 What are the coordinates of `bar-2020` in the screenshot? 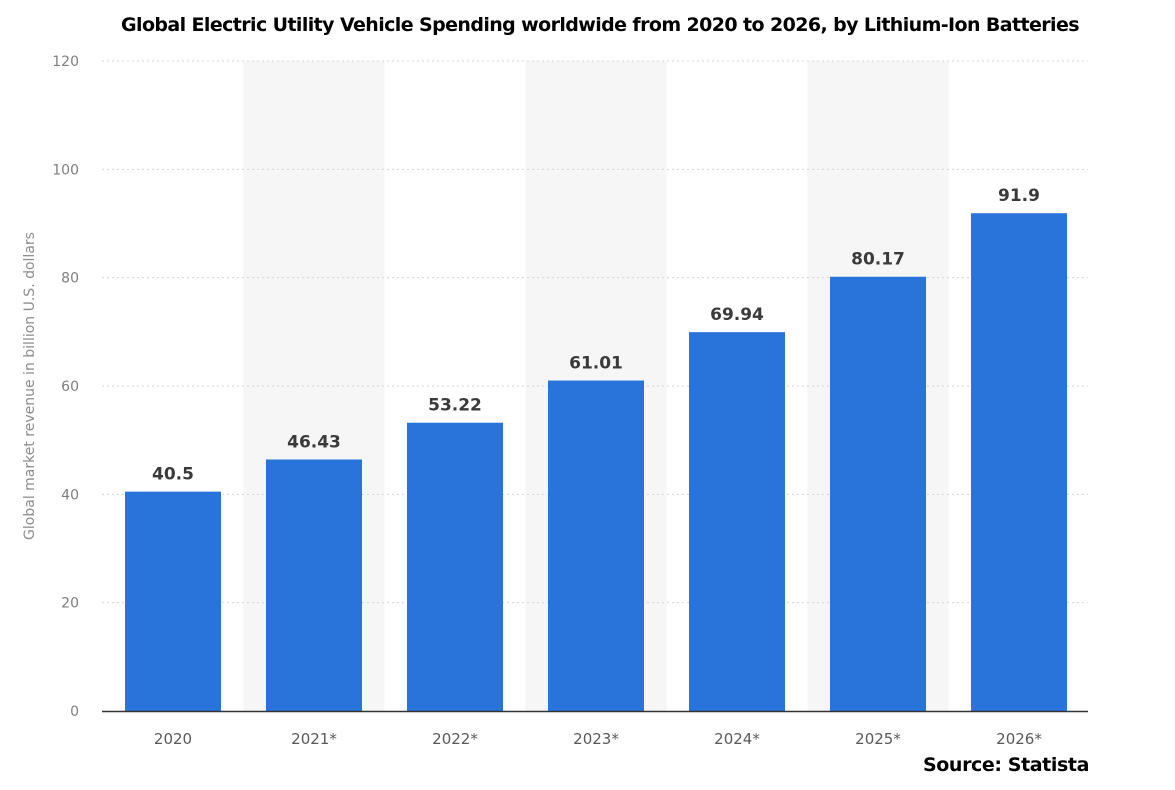 It's located at (173, 601).